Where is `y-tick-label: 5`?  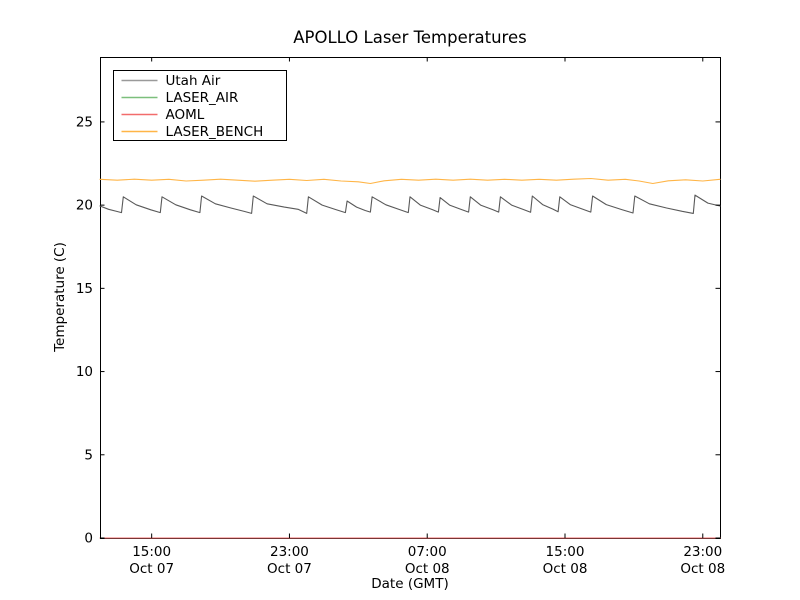
y-tick-label: 5 is located at coordinates (88, 455).